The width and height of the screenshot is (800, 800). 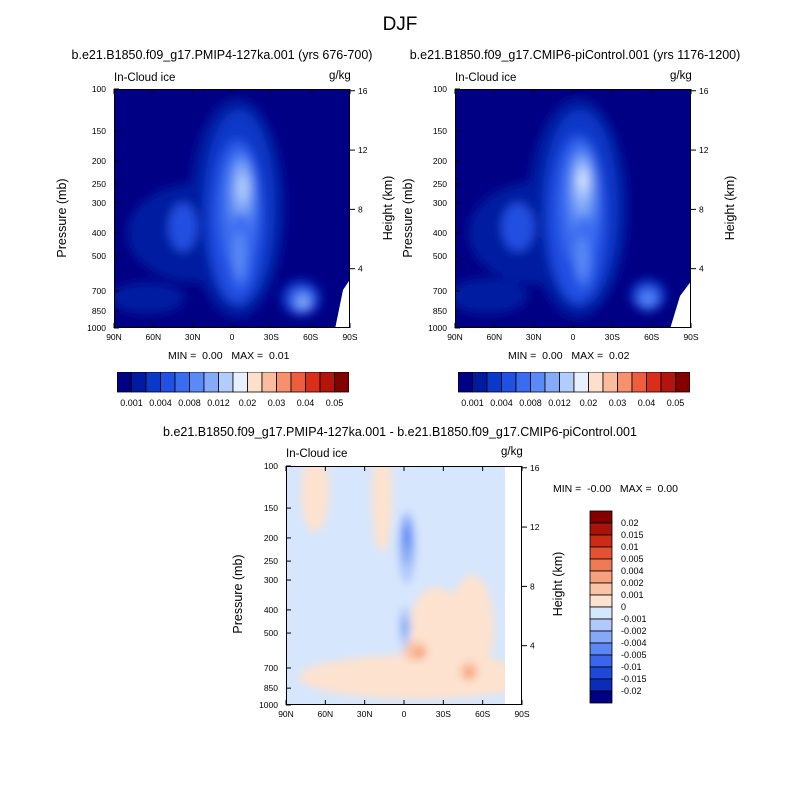 What do you see at coordinates (690, 337) in the screenshot?
I see `panel2-x-tick-label: 90S` at bounding box center [690, 337].